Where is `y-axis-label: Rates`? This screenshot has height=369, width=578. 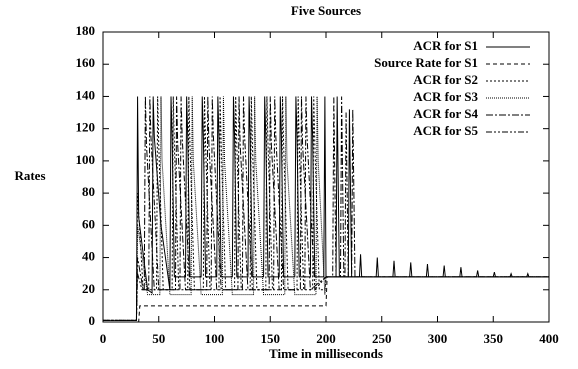 y-axis-label: Rates is located at coordinates (29, 175).